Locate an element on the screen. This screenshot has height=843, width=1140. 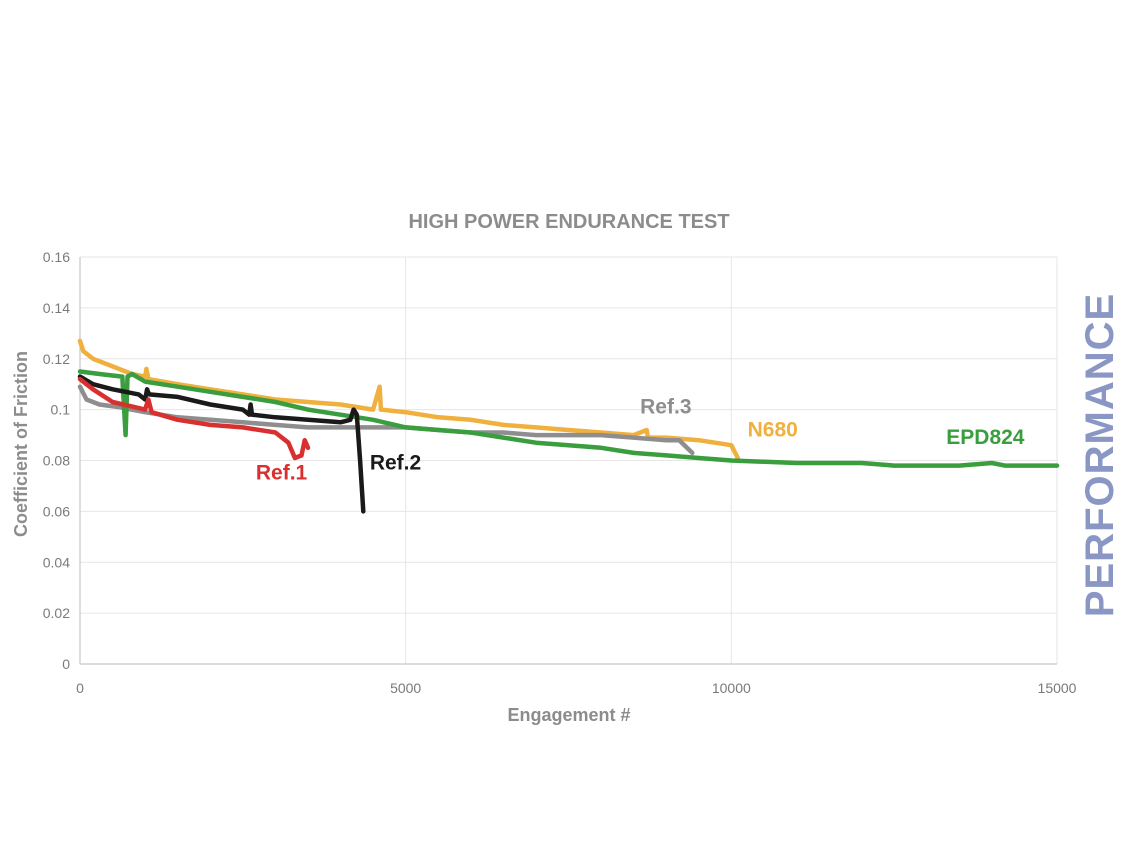
series-label-n680: N680 is located at coordinates (773, 429).